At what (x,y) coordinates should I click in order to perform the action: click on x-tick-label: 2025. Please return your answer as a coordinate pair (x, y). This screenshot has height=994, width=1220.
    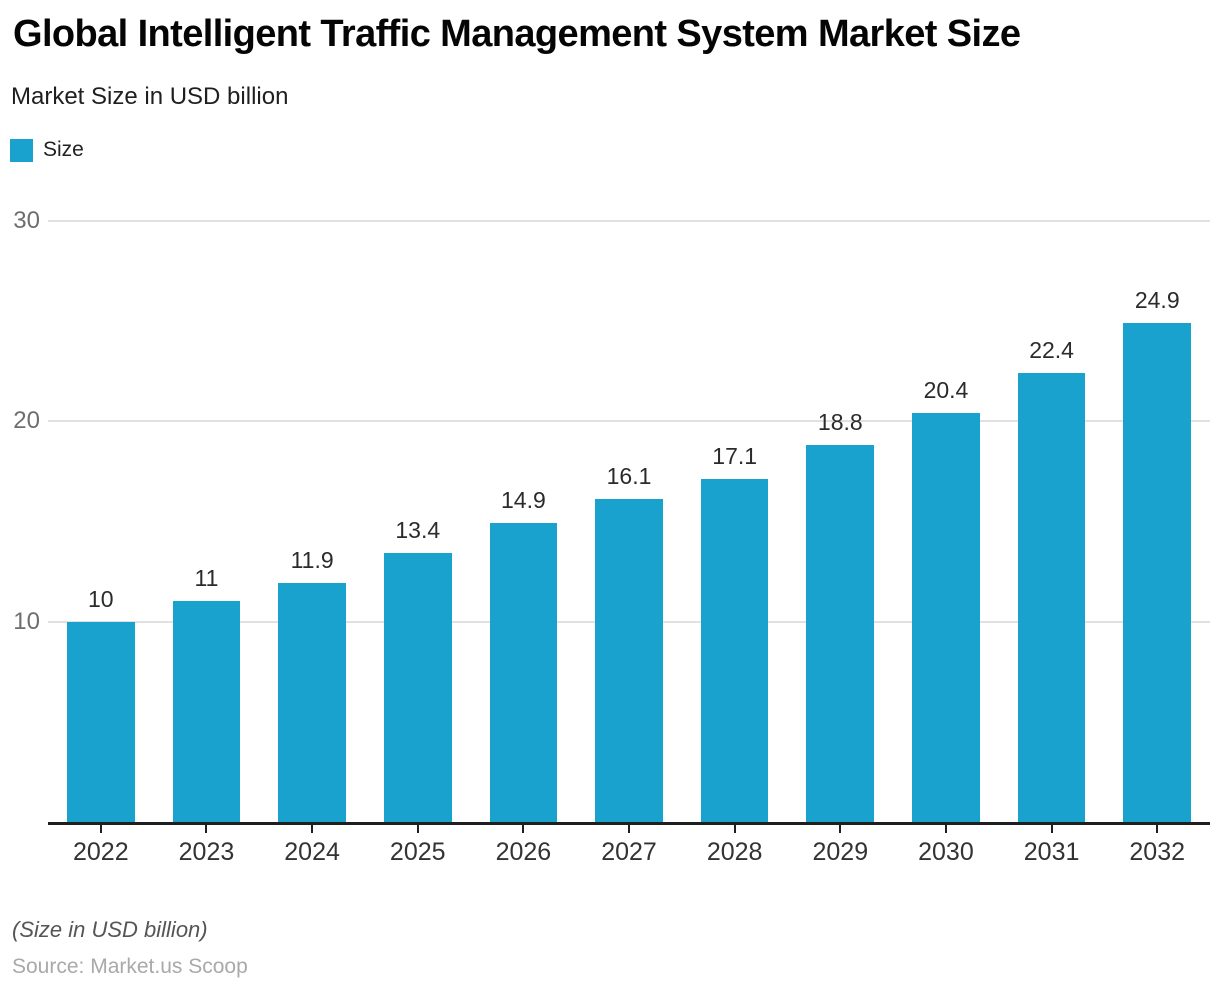
    Looking at the image, I should click on (417, 852).